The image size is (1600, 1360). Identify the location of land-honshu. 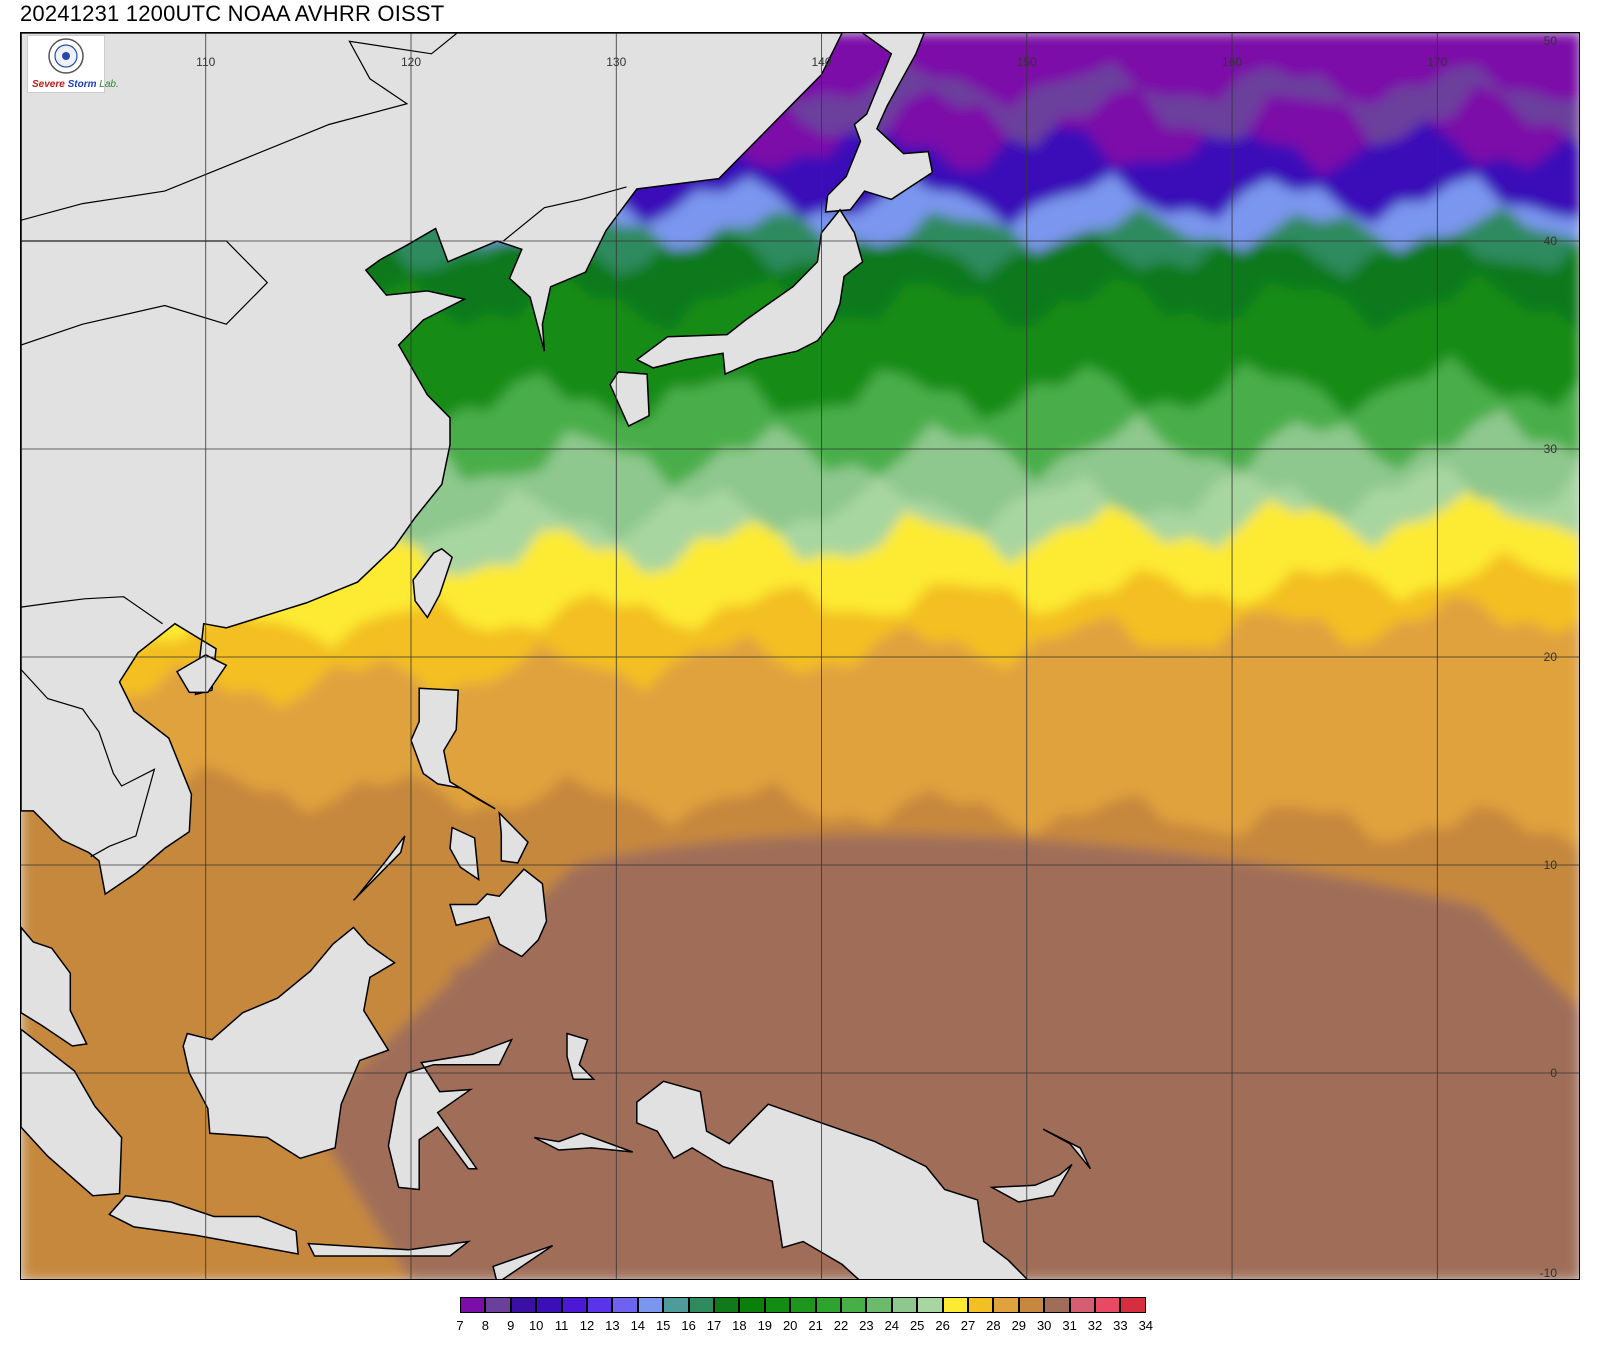
(749, 292).